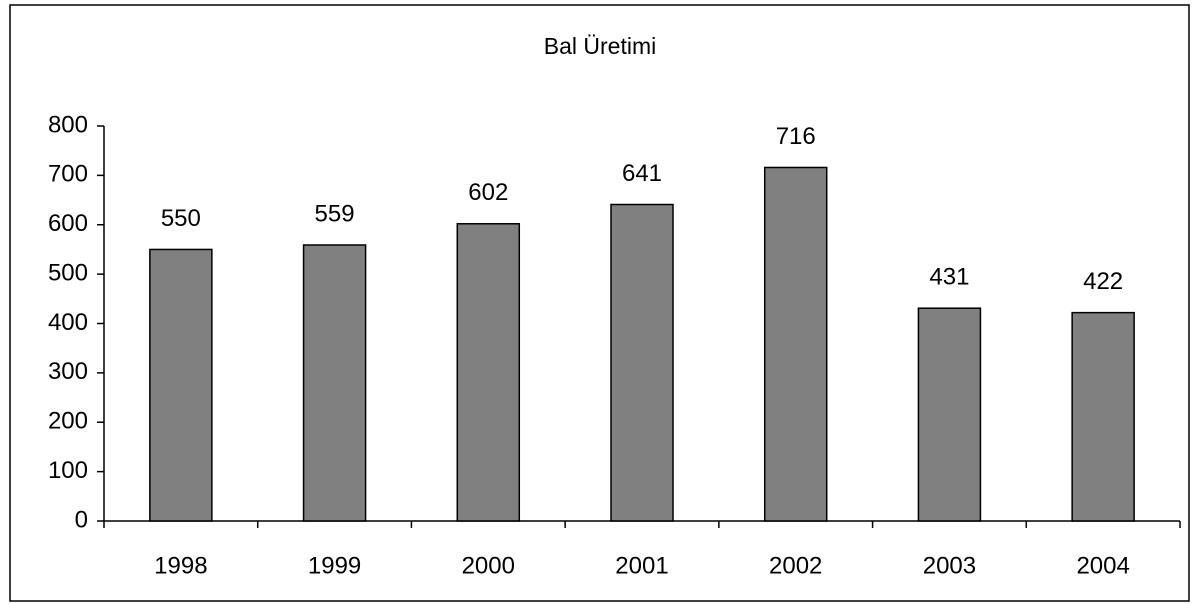 Image resolution: width=1200 pixels, height=604 pixels. I want to click on data-label: 641, so click(642, 173).